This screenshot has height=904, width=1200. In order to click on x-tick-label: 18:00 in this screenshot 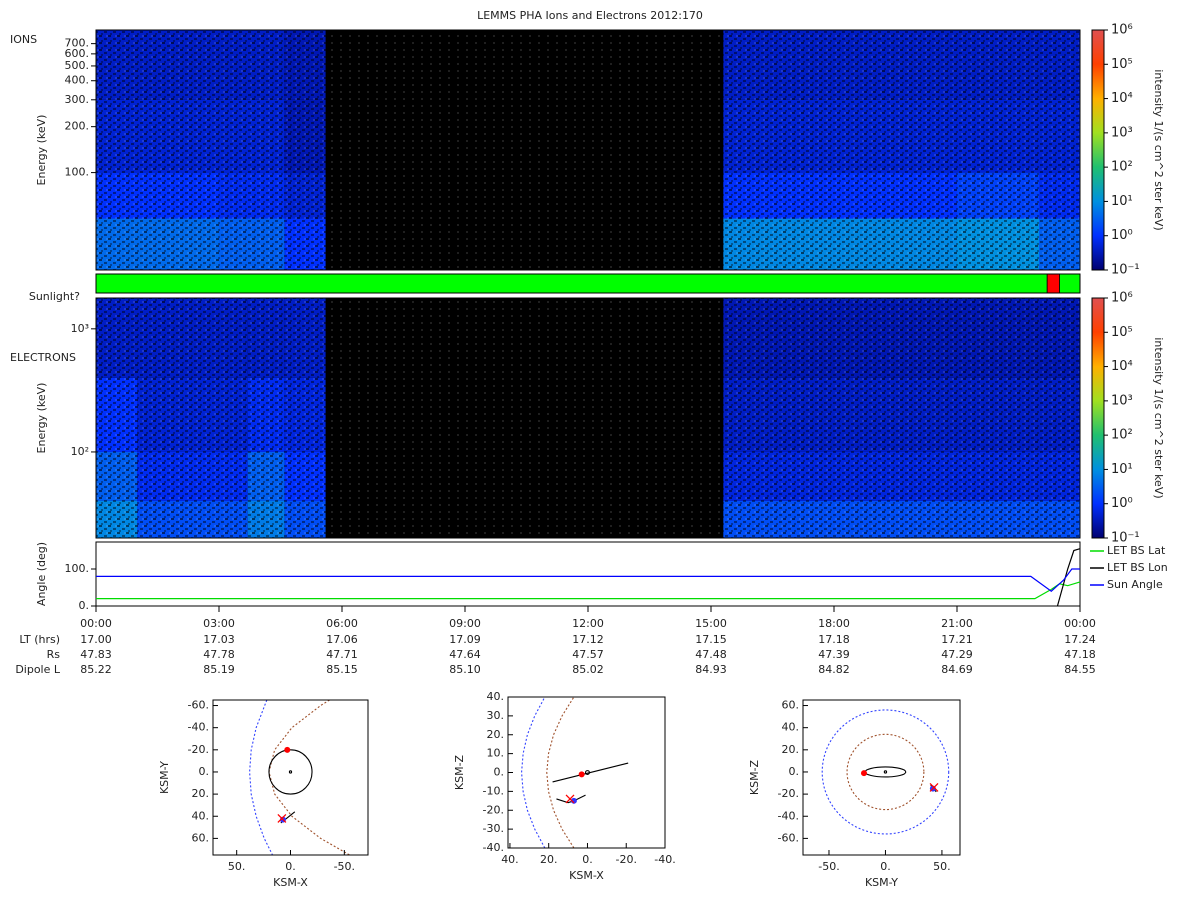, I will do `click(834, 623)`.